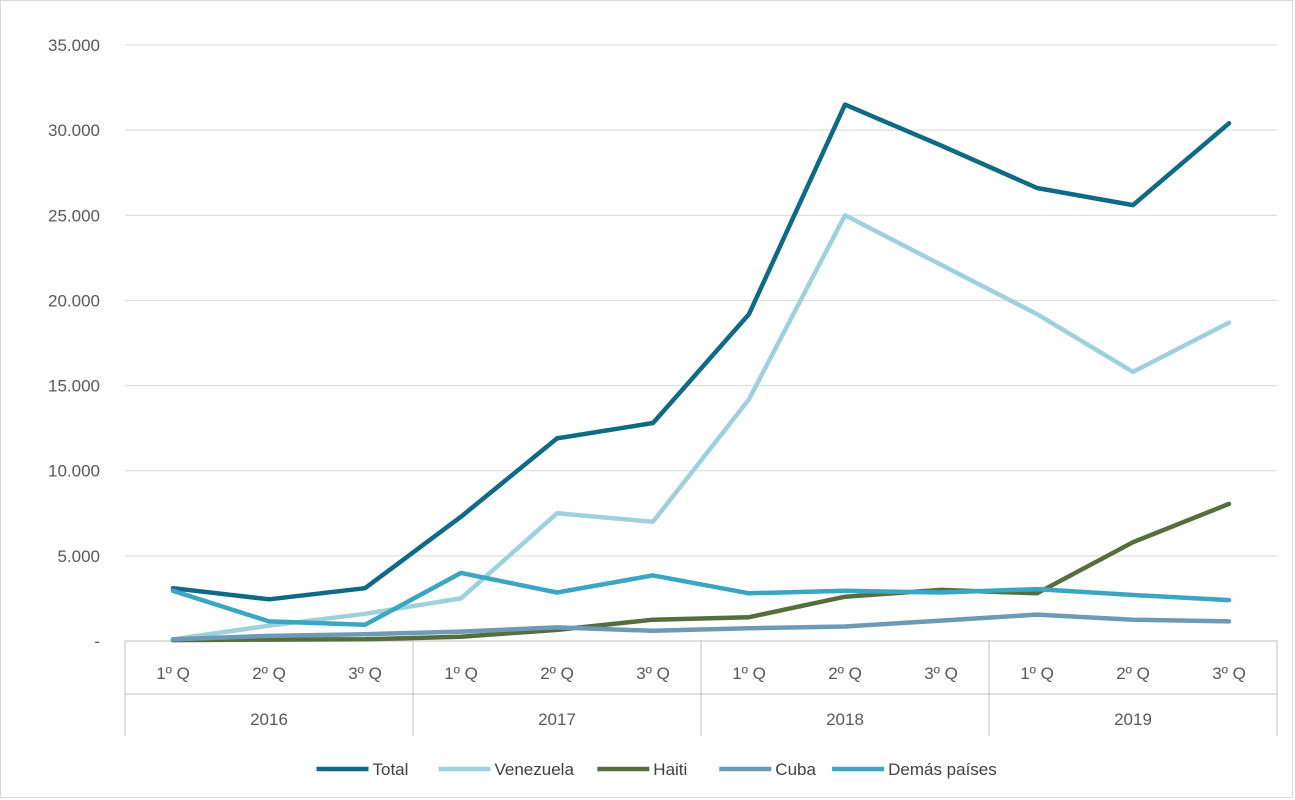 The image size is (1295, 800). Describe the element at coordinates (74, 45) in the screenshot. I see `y-tick-label: 35.000` at that location.